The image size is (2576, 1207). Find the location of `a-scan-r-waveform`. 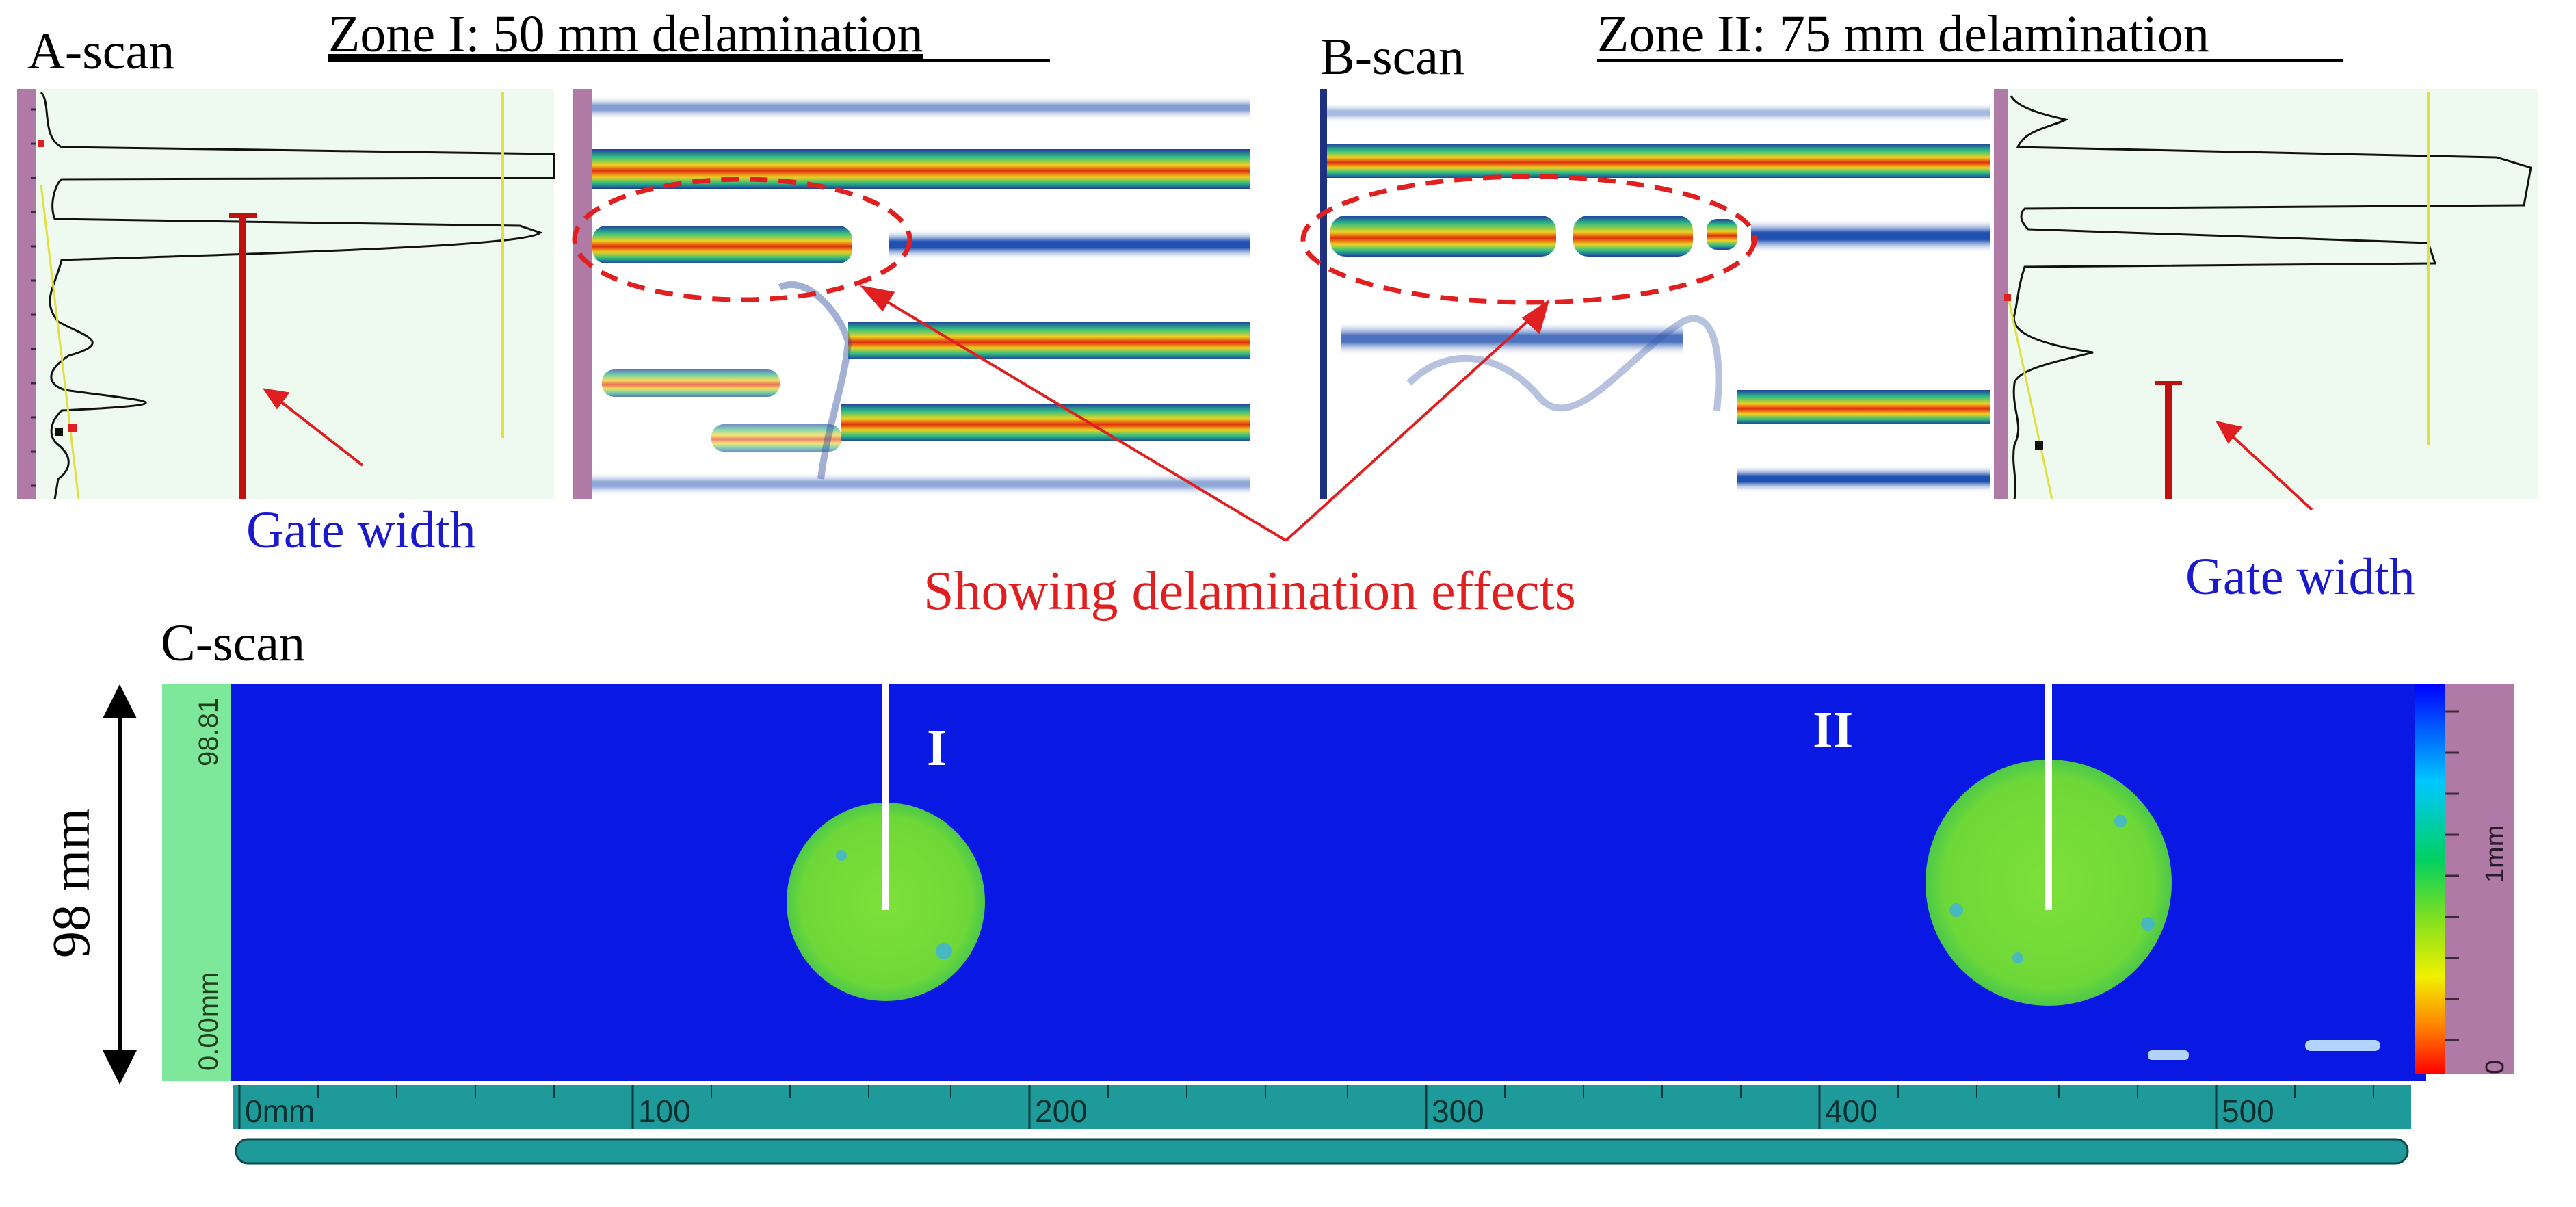

a-scan-r-waveform is located at coordinates (2271, 297).